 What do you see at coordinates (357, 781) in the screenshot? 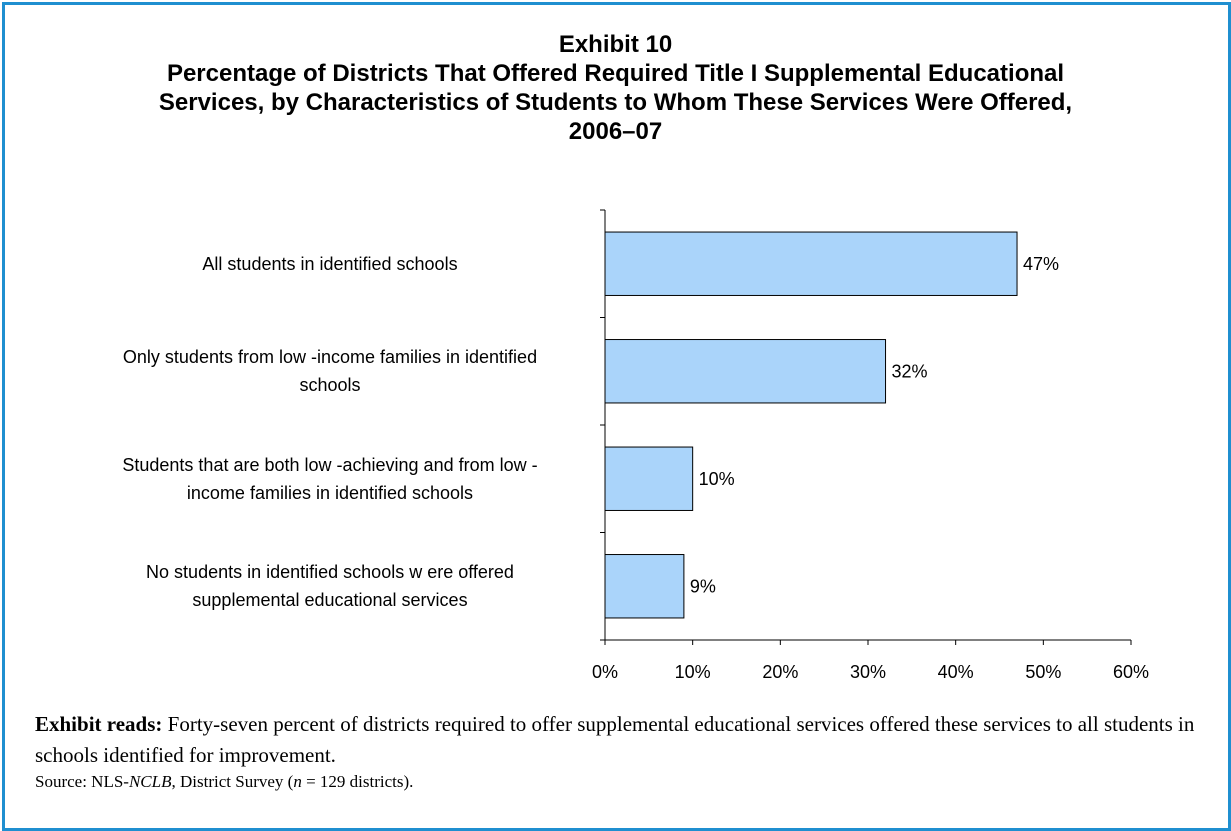
I see `source-suffix: = 129 districts).` at bounding box center [357, 781].